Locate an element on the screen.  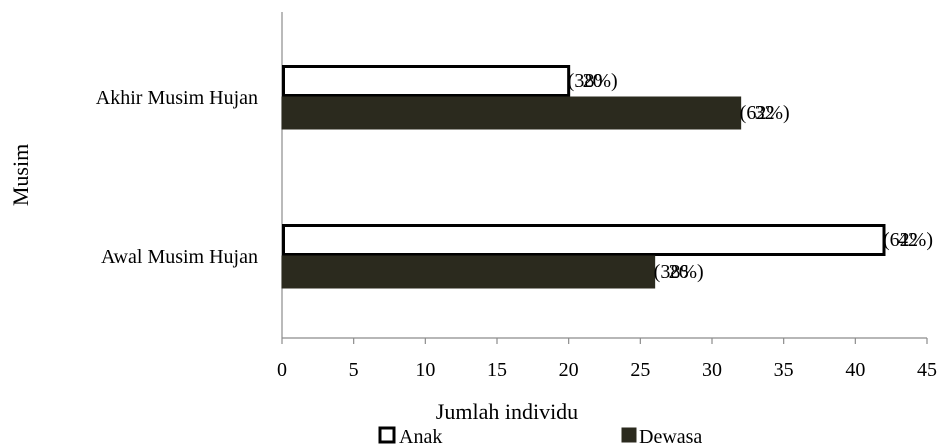
legend-swatch-anak is located at coordinates (387, 435).